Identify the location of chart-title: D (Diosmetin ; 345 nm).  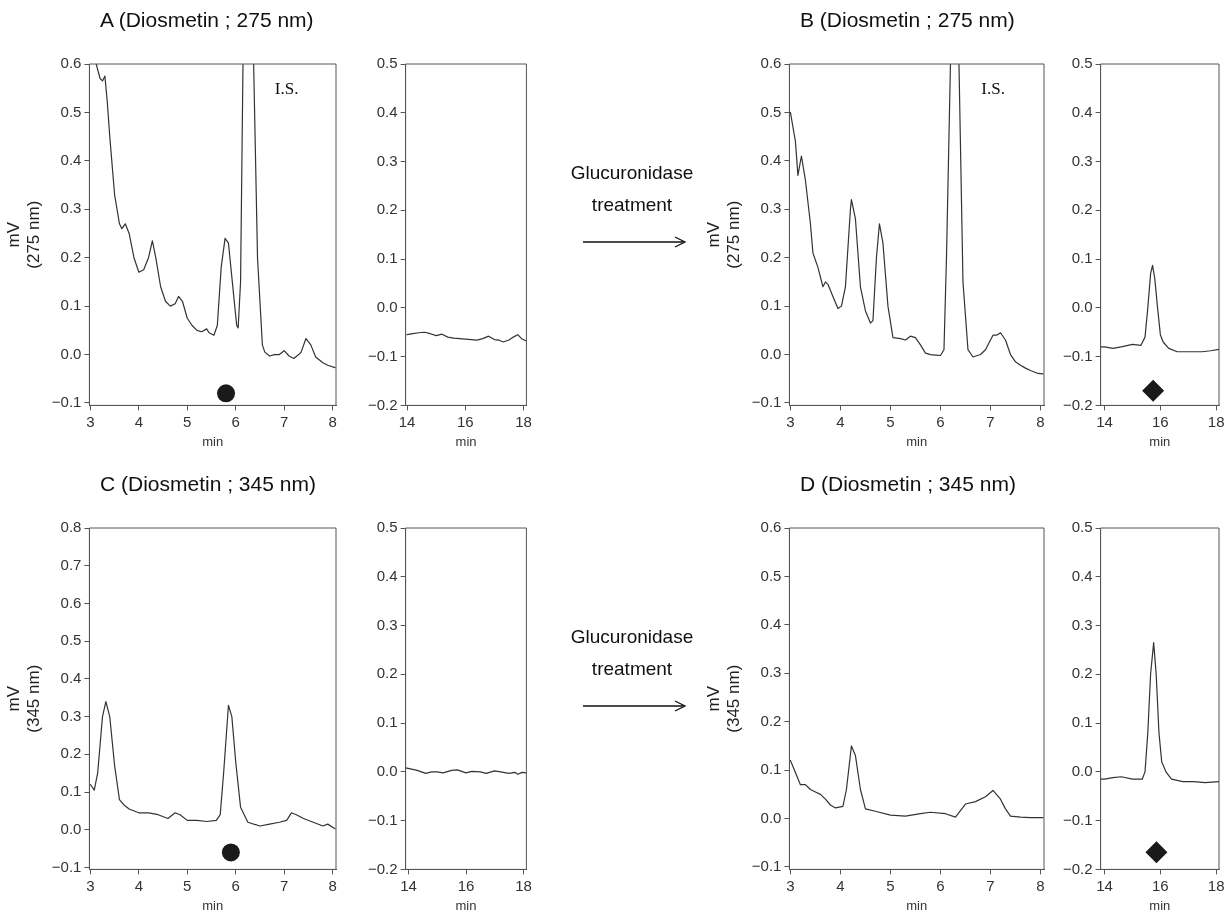
(908, 484).